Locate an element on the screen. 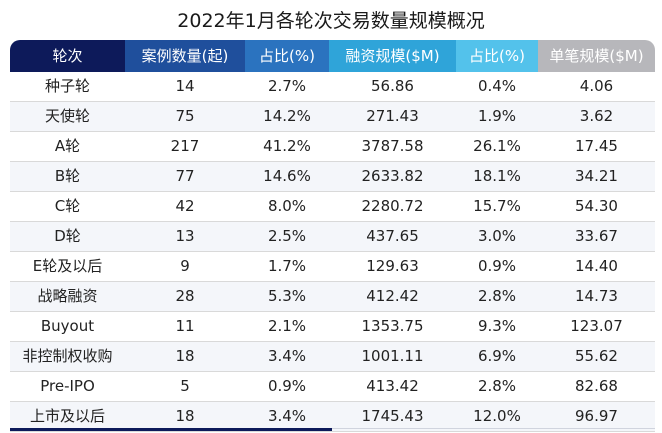 Image resolution: width=662 pixels, height=433 pixels. round-name-cell: A轮 is located at coordinates (67, 146).